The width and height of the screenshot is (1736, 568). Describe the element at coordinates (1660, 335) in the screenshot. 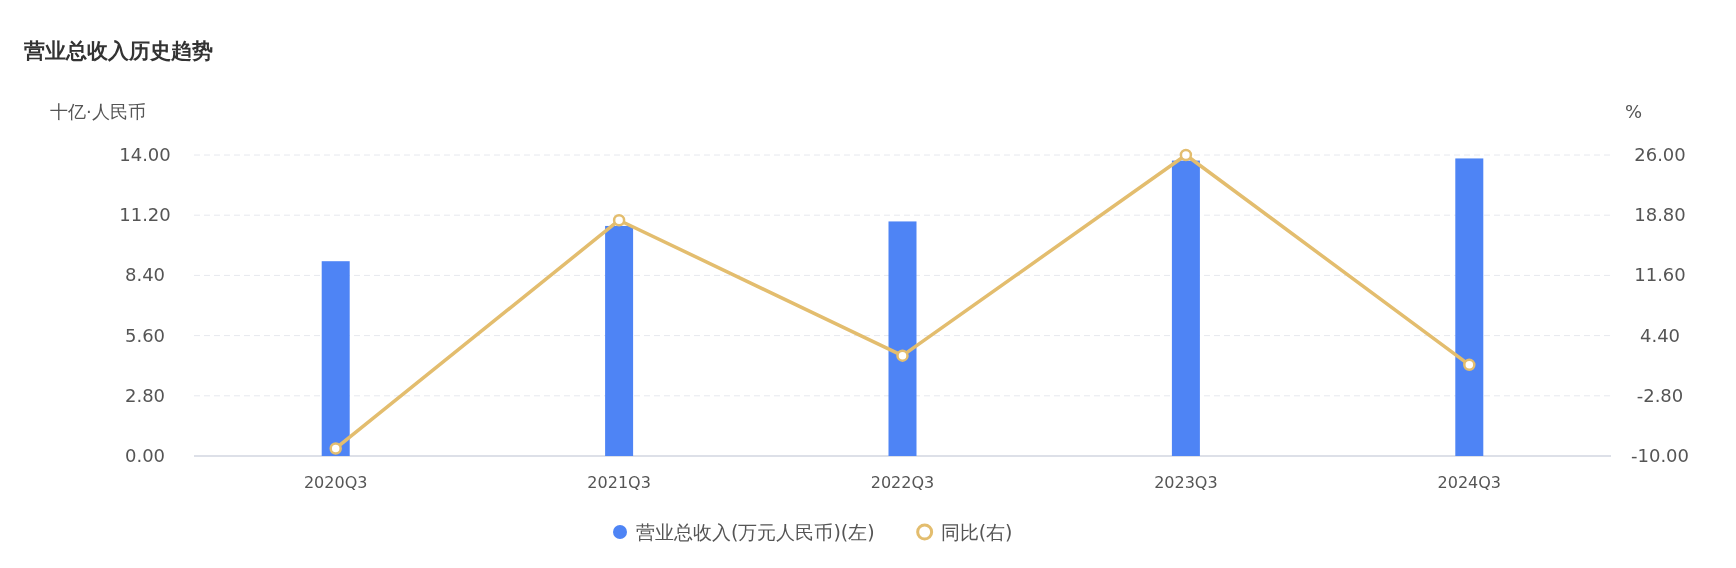

I see `y2-tick-label: 4.40` at that location.